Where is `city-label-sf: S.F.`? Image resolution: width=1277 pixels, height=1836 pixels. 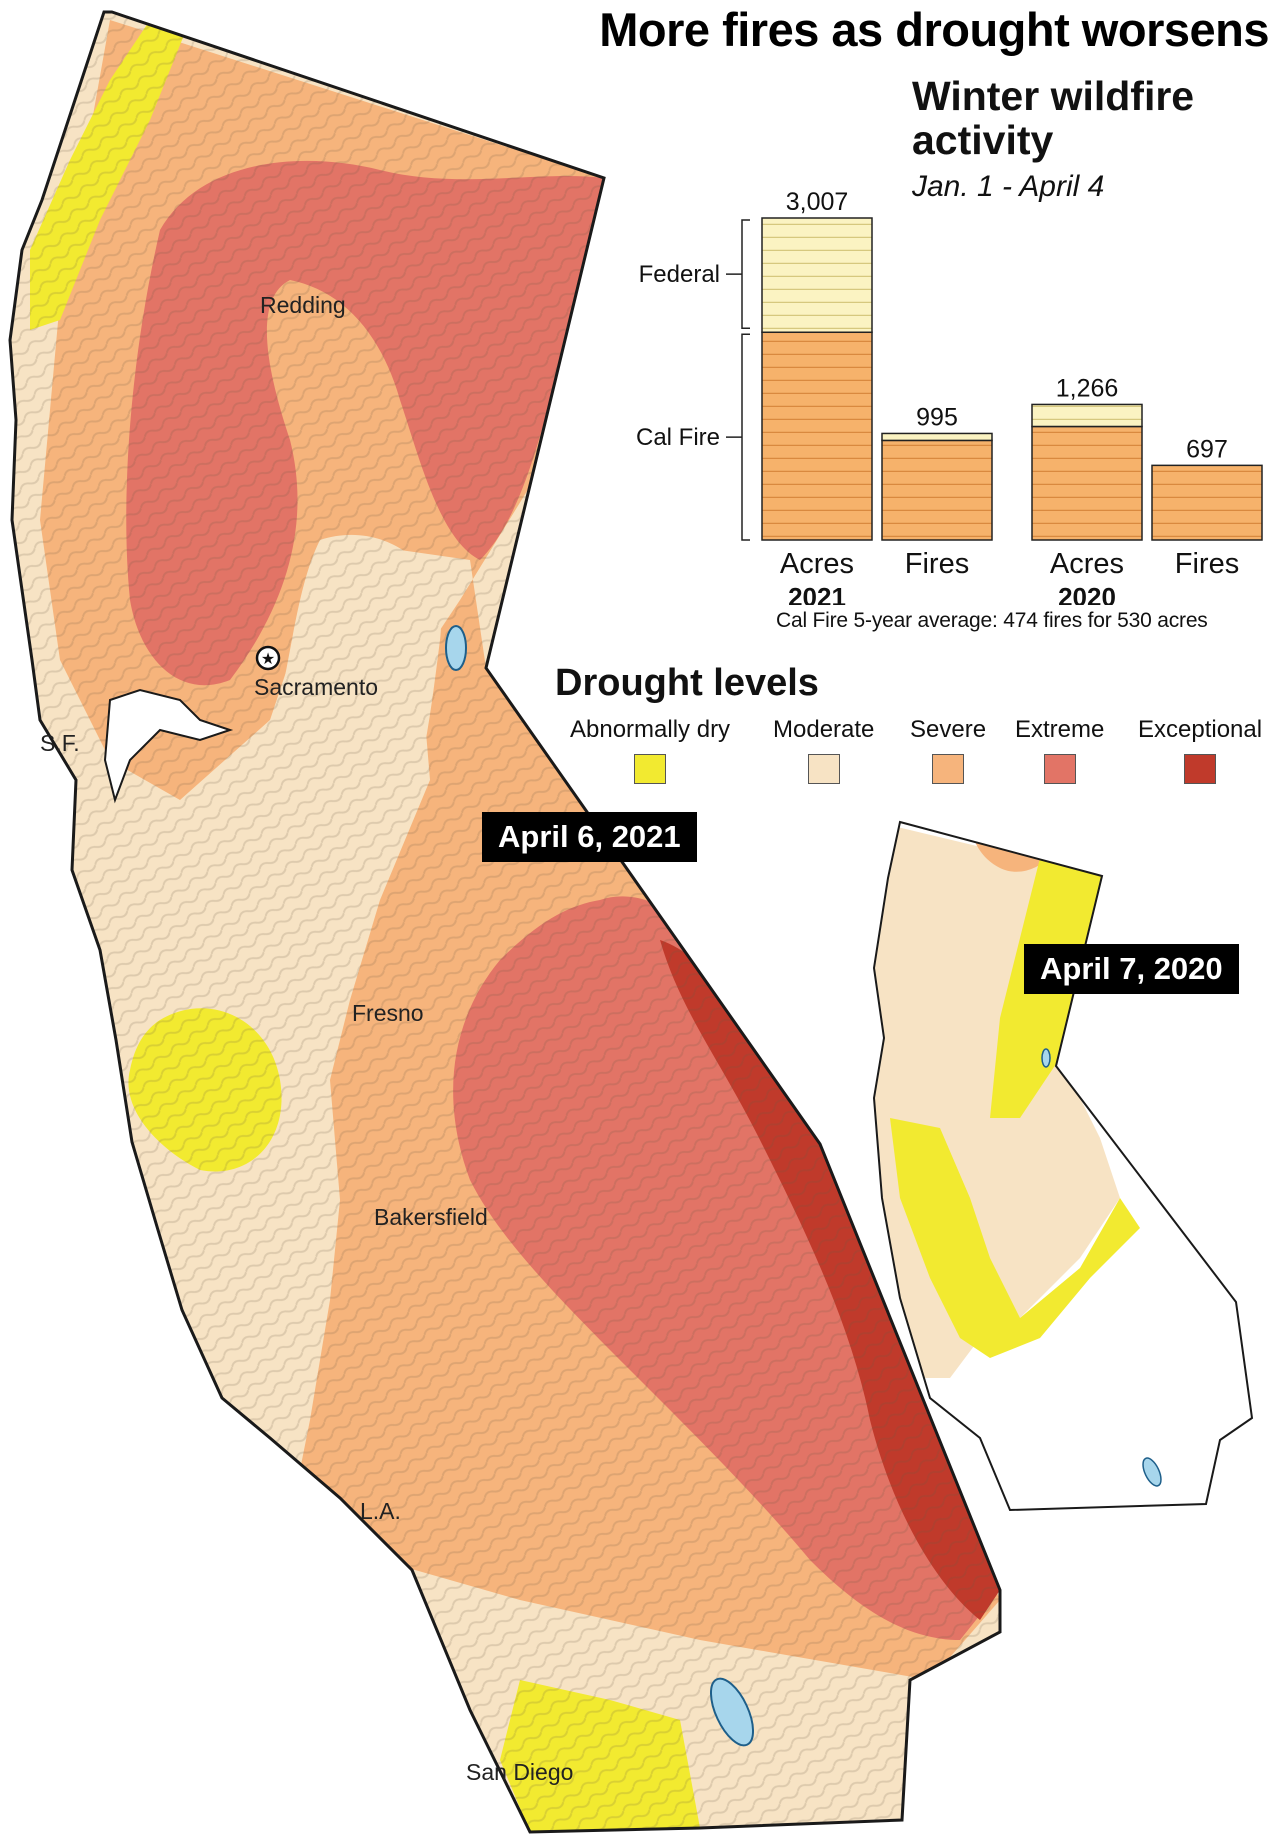 city-label-sf: S.F. is located at coordinates (60, 743).